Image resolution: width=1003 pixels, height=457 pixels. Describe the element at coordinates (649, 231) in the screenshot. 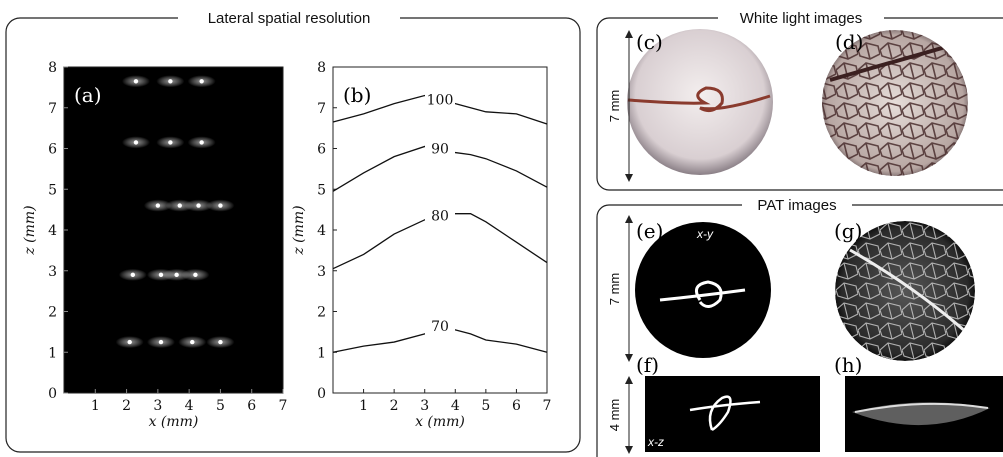

I see `panel-label: (e)` at that location.